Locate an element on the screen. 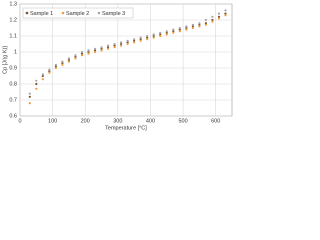 This screenshot has height=240, width=320. x-tick-label: 600 is located at coordinates (215, 121).